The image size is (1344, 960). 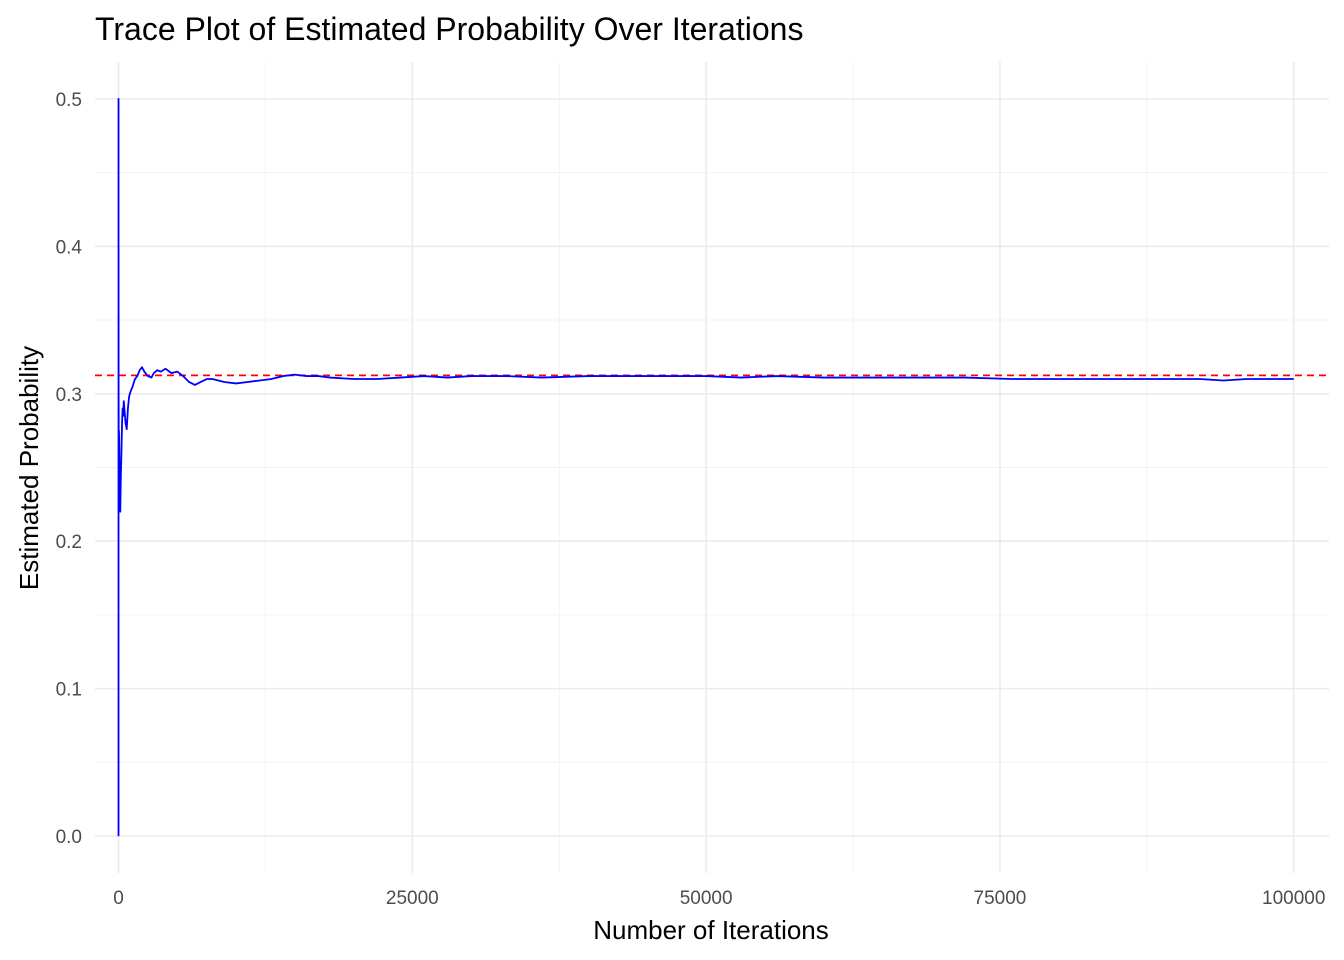 I want to click on y-tick-label: 0.2, so click(x=69, y=542).